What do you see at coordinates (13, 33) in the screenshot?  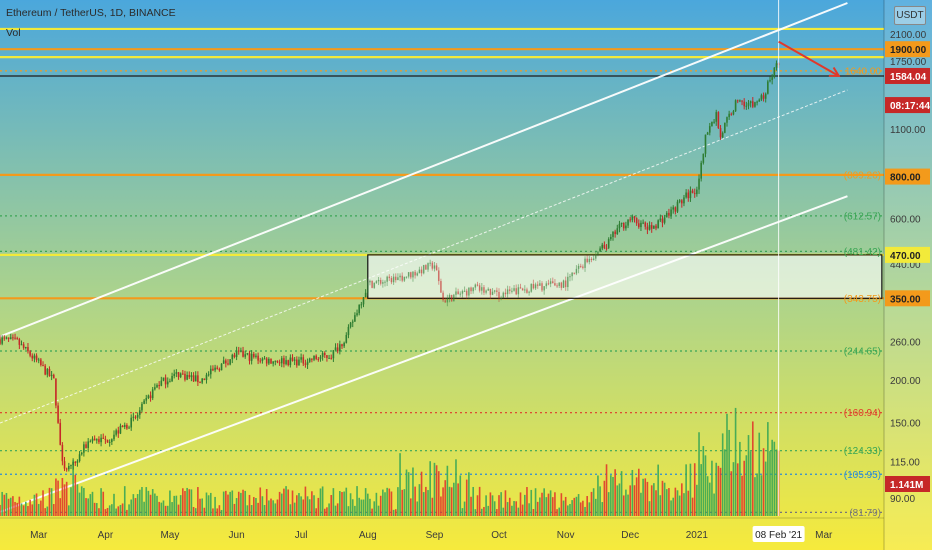 I see `volume-indicator-label: Vol` at bounding box center [13, 33].